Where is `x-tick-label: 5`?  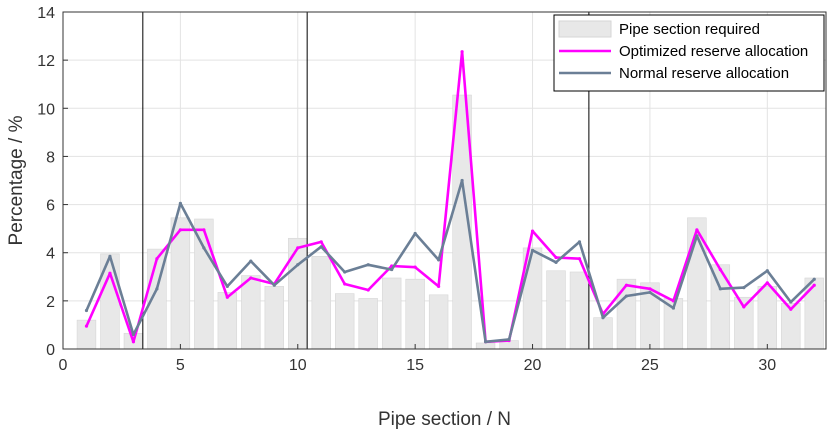
x-tick-label: 5 is located at coordinates (180, 365).